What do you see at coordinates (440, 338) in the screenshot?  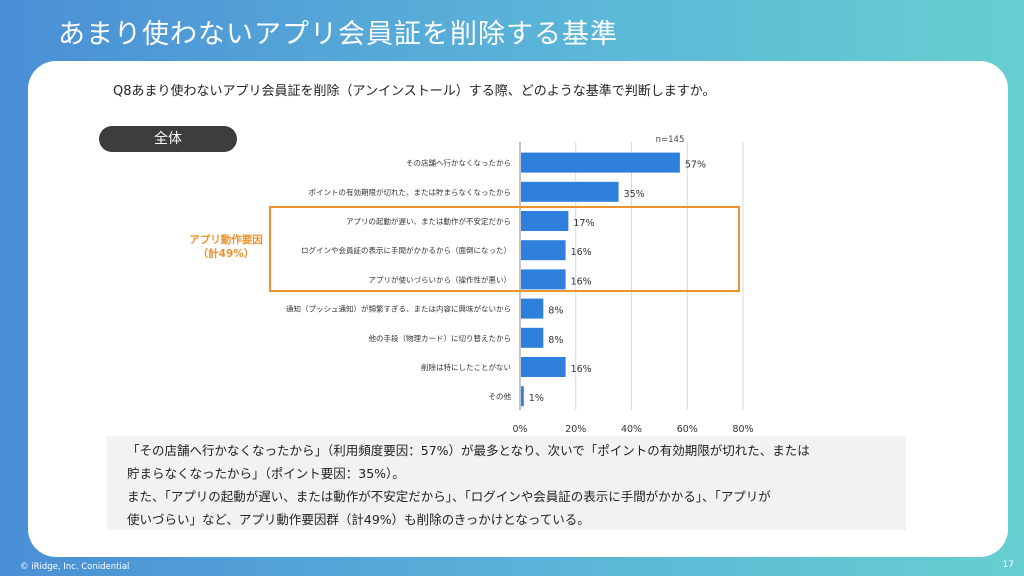 I see `category-label: 他の手段（物理カード）に切り替えたから` at bounding box center [440, 338].